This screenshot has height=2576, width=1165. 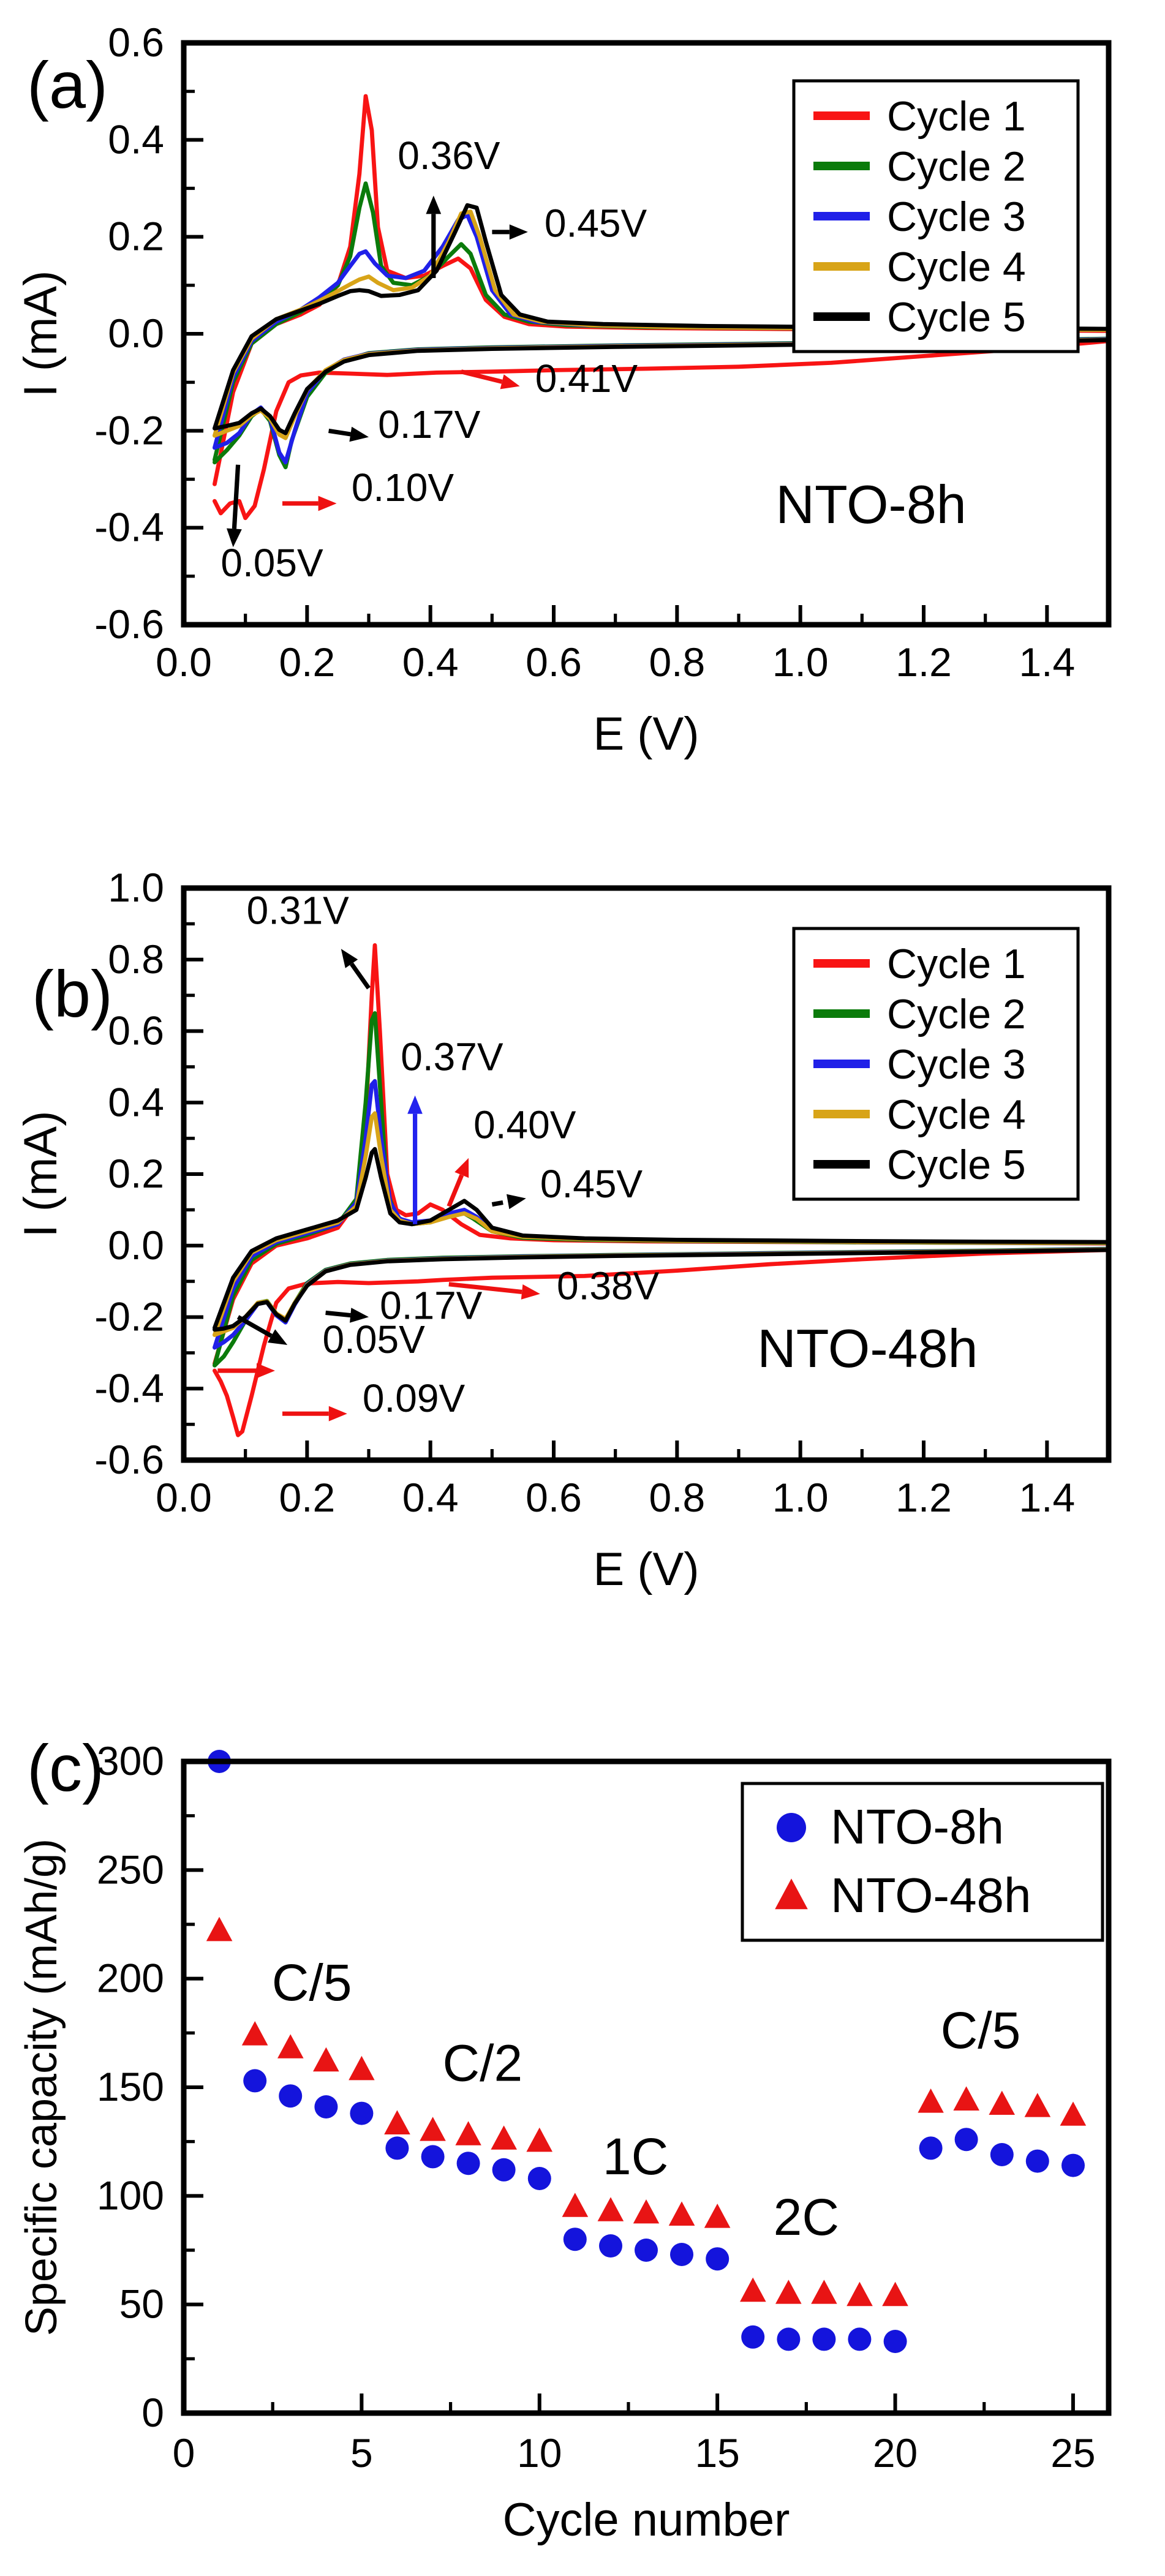 What do you see at coordinates (430, 662) in the screenshot?
I see `x-tick-label: 0.4` at bounding box center [430, 662].